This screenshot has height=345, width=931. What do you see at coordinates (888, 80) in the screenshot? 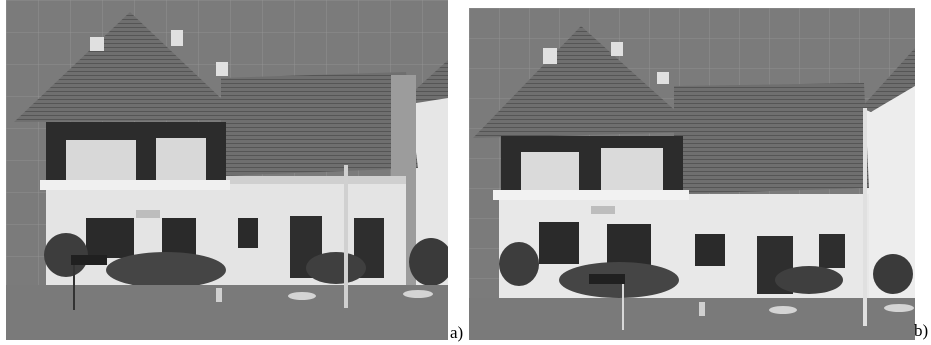
I see `right-building-roof` at bounding box center [888, 80].